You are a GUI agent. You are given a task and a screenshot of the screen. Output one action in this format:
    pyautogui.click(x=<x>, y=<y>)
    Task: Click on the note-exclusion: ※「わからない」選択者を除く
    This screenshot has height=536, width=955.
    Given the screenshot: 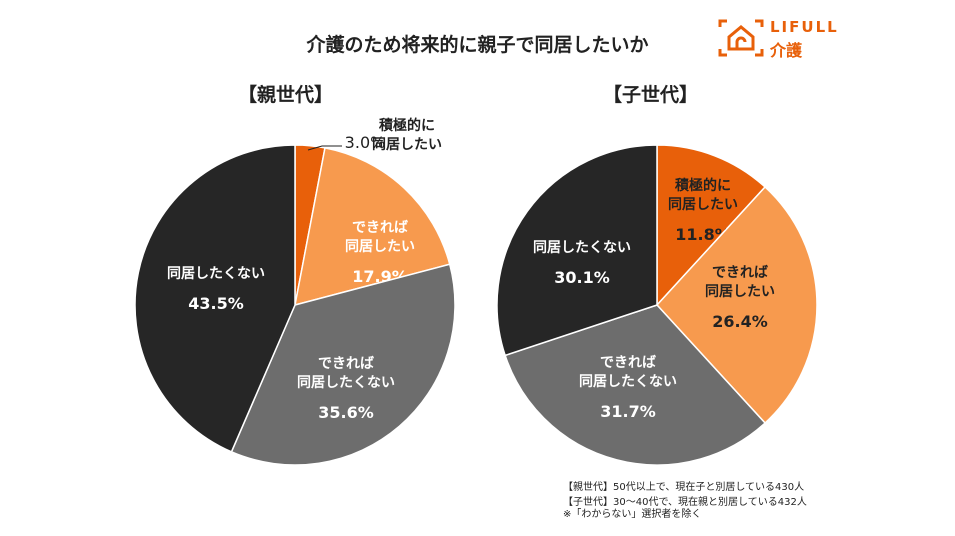 What is the action you would take?
    pyautogui.click(x=632, y=514)
    